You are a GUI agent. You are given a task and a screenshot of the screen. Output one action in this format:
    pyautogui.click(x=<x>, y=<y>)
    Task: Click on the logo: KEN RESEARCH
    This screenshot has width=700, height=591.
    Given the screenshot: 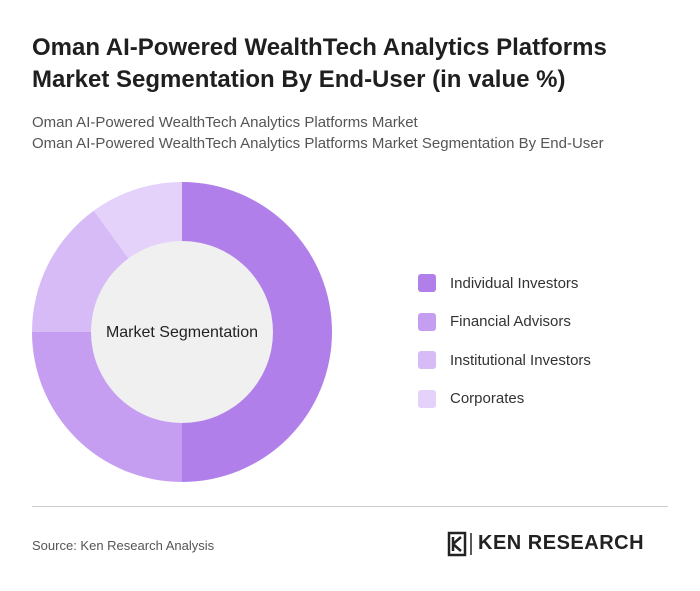 What is the action you would take?
    pyautogui.click(x=561, y=543)
    